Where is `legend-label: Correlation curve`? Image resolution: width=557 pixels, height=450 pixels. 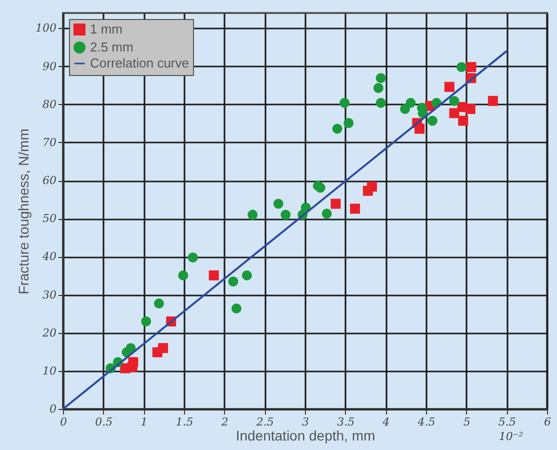
legend-label: Correlation curve is located at coordinates (139, 63).